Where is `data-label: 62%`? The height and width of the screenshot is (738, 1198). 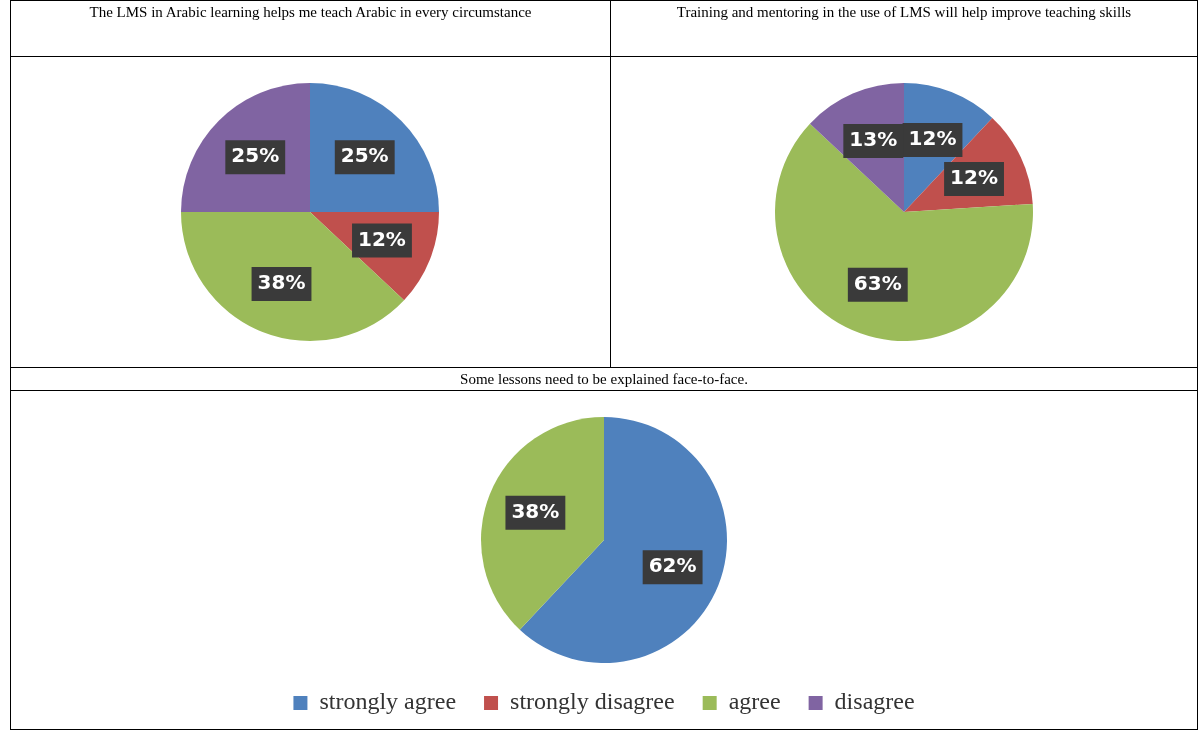
data-label: 62% is located at coordinates (672, 565).